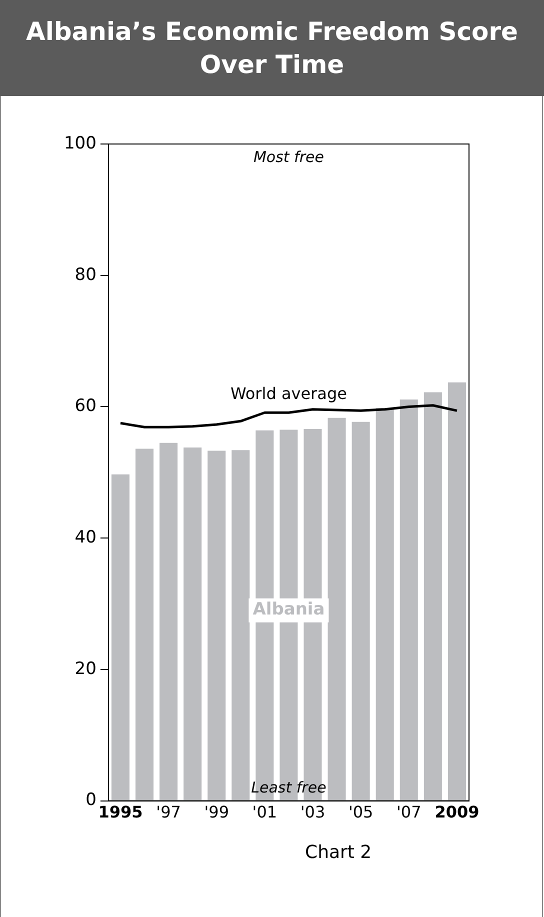 The width and height of the screenshot is (544, 917). I want to click on annotation: Least free, so click(288, 787).